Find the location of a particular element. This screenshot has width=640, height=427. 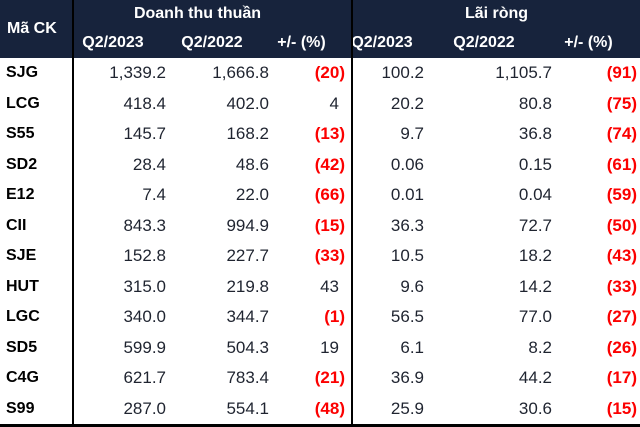

revenue-q2-2022: 783.4 is located at coordinates (247, 378).